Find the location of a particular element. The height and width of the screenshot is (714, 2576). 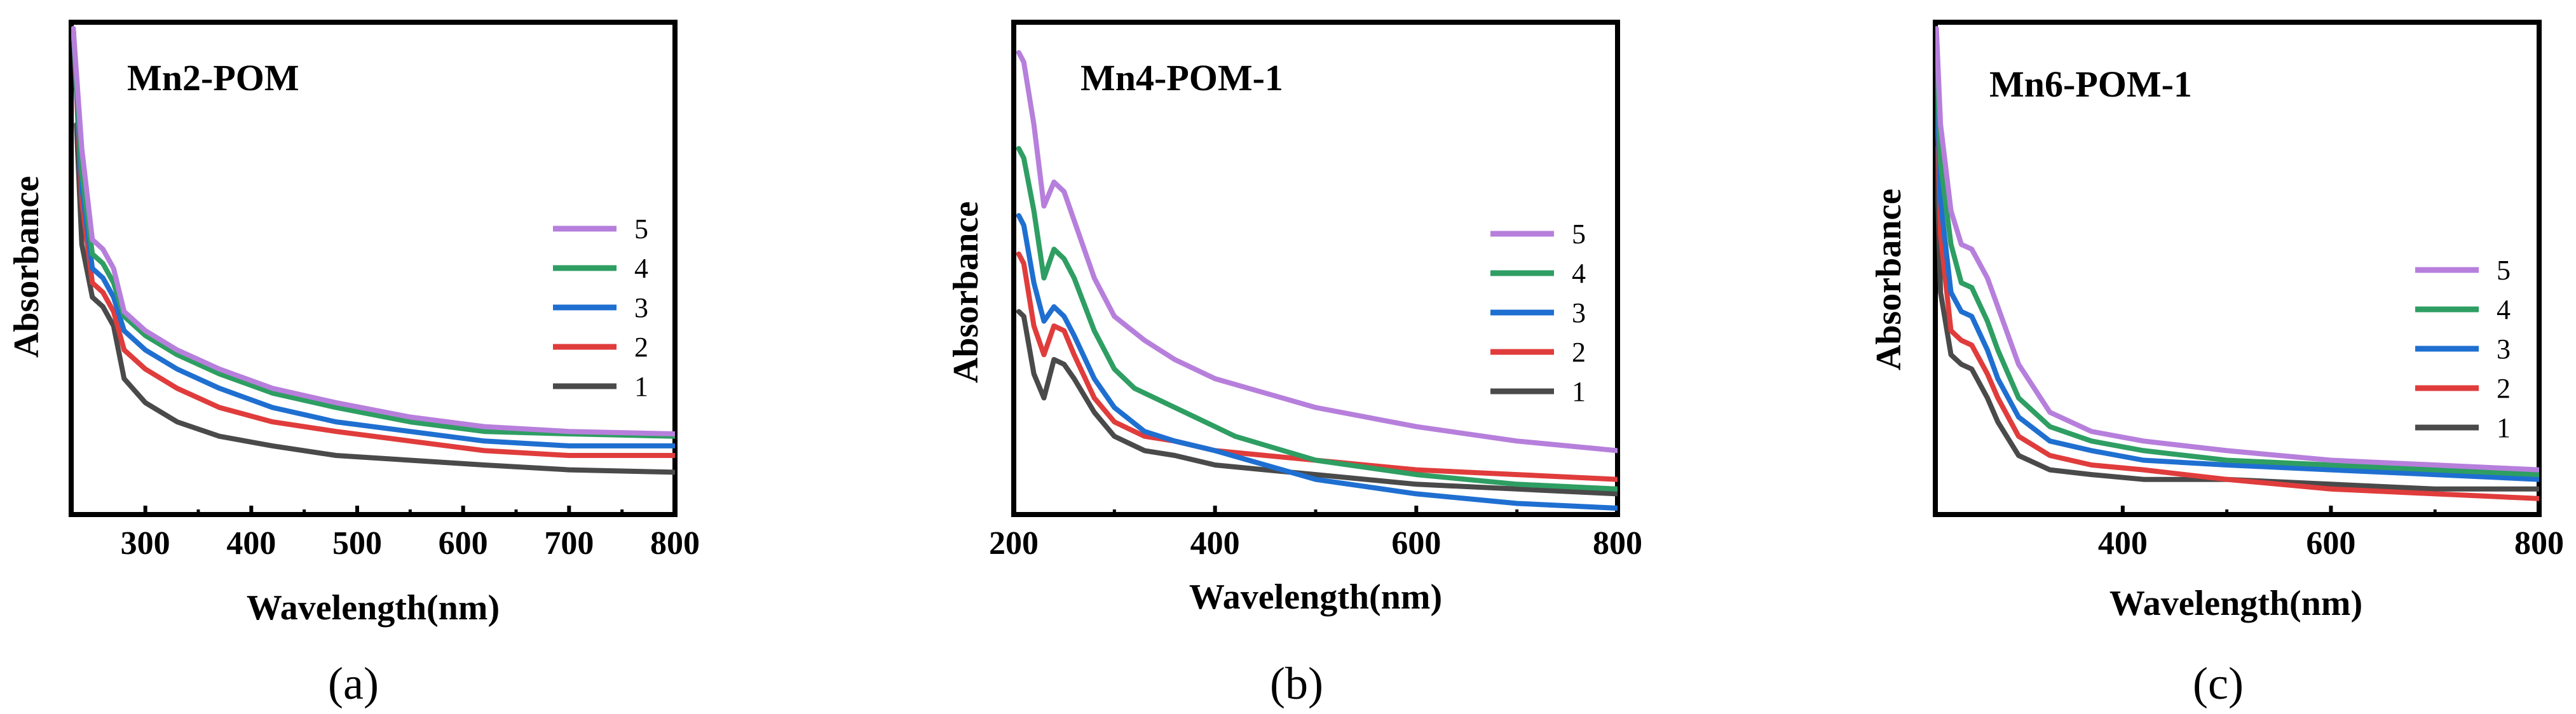

panel-a-x-tick-label: 700 is located at coordinates (569, 543).